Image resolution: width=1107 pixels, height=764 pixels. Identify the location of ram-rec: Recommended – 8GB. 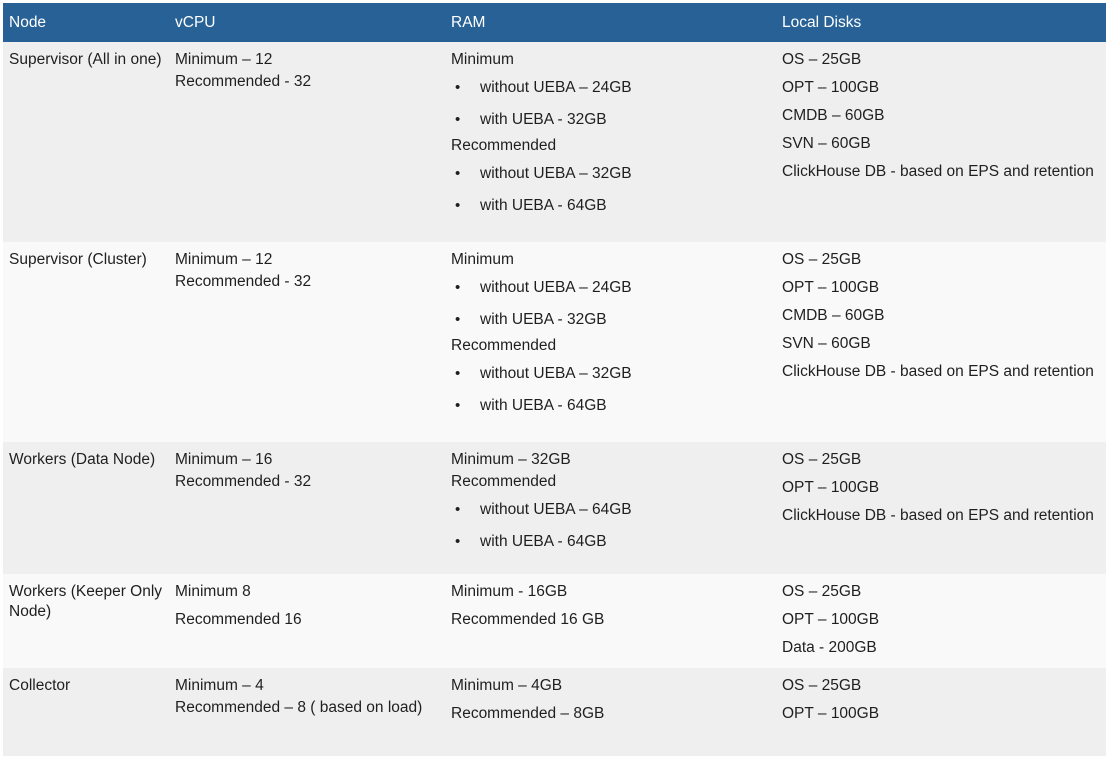
(528, 713).